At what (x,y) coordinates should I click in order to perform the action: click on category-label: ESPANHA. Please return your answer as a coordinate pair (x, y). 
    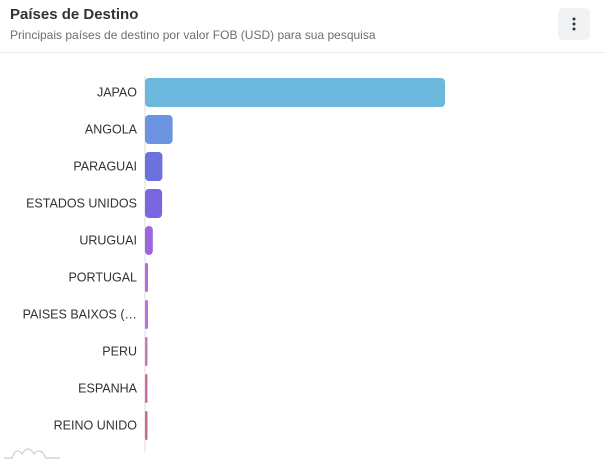
    Looking at the image, I should click on (107, 389).